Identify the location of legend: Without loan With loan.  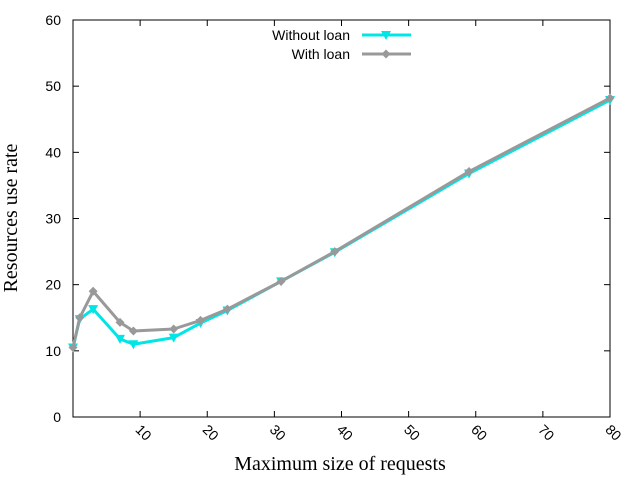
(341, 44).